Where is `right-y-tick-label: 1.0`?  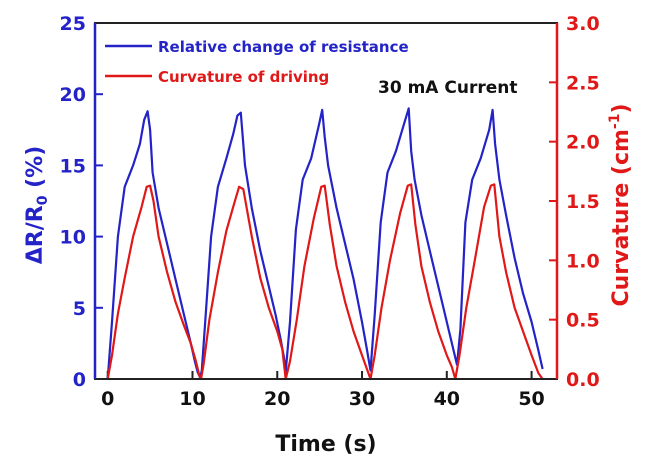
right-y-tick-label: 1.0 is located at coordinates (583, 261).